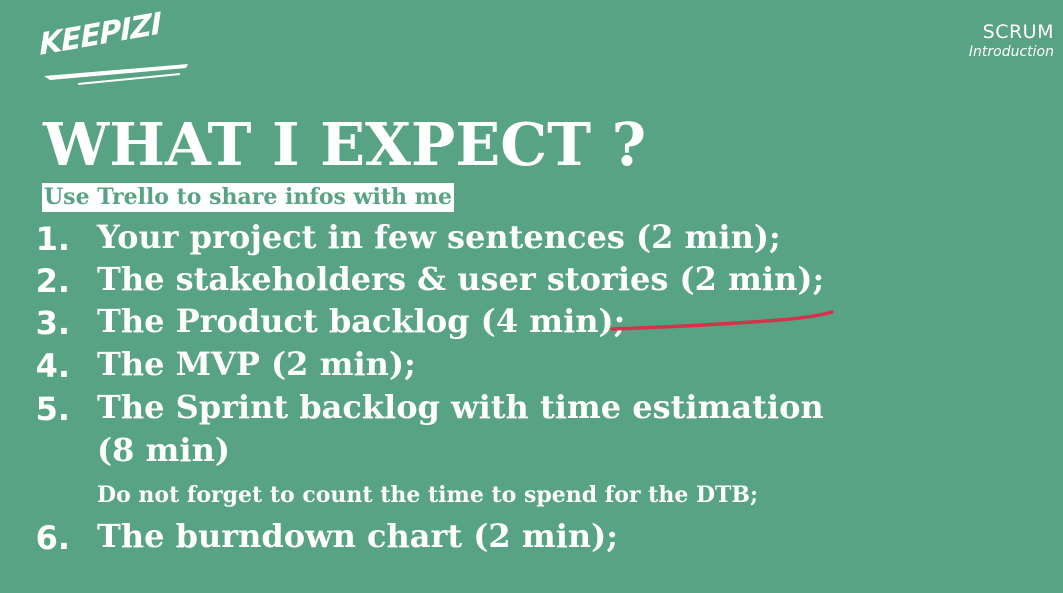 This screenshot has height=593, width=1063. I want to click on list-item-number: 5., so click(52, 409).